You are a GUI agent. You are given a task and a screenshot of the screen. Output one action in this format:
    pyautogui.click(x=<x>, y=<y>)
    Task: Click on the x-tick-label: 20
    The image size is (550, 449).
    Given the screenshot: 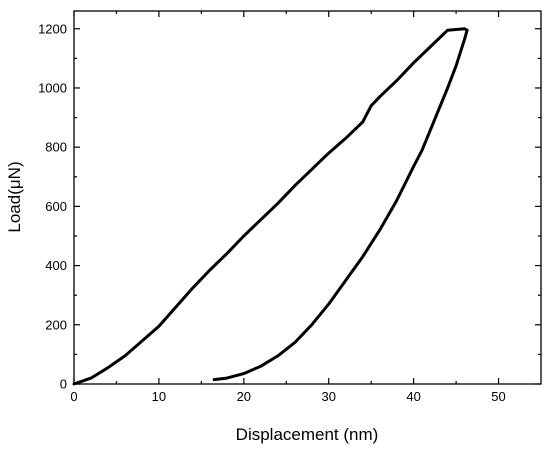 What is the action you would take?
    pyautogui.click(x=244, y=396)
    